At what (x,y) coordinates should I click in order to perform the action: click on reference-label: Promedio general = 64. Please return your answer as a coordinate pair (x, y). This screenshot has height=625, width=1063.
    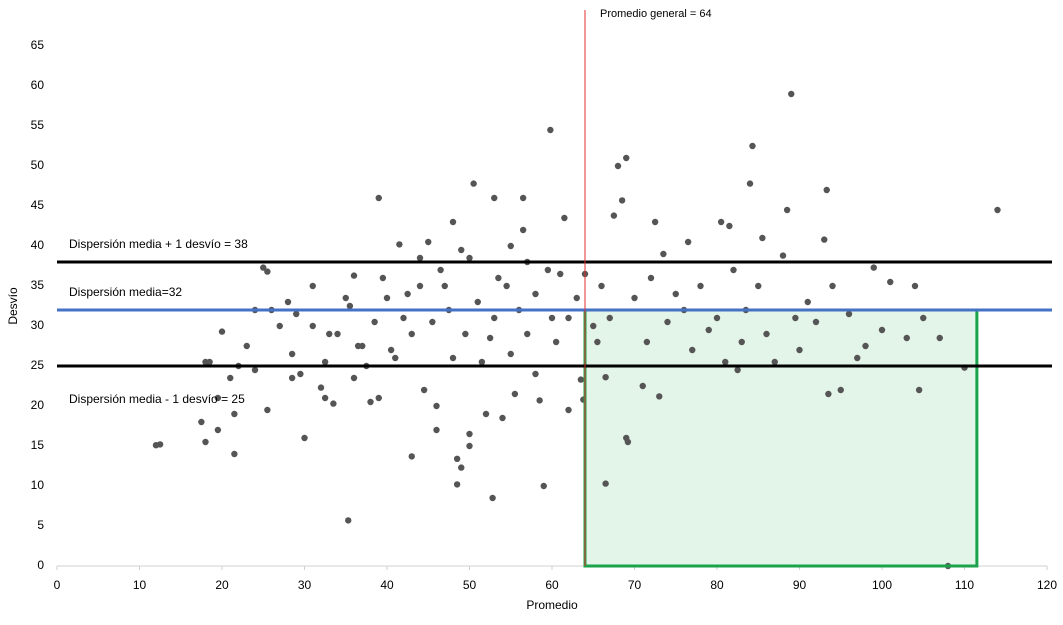
    Looking at the image, I should click on (656, 14).